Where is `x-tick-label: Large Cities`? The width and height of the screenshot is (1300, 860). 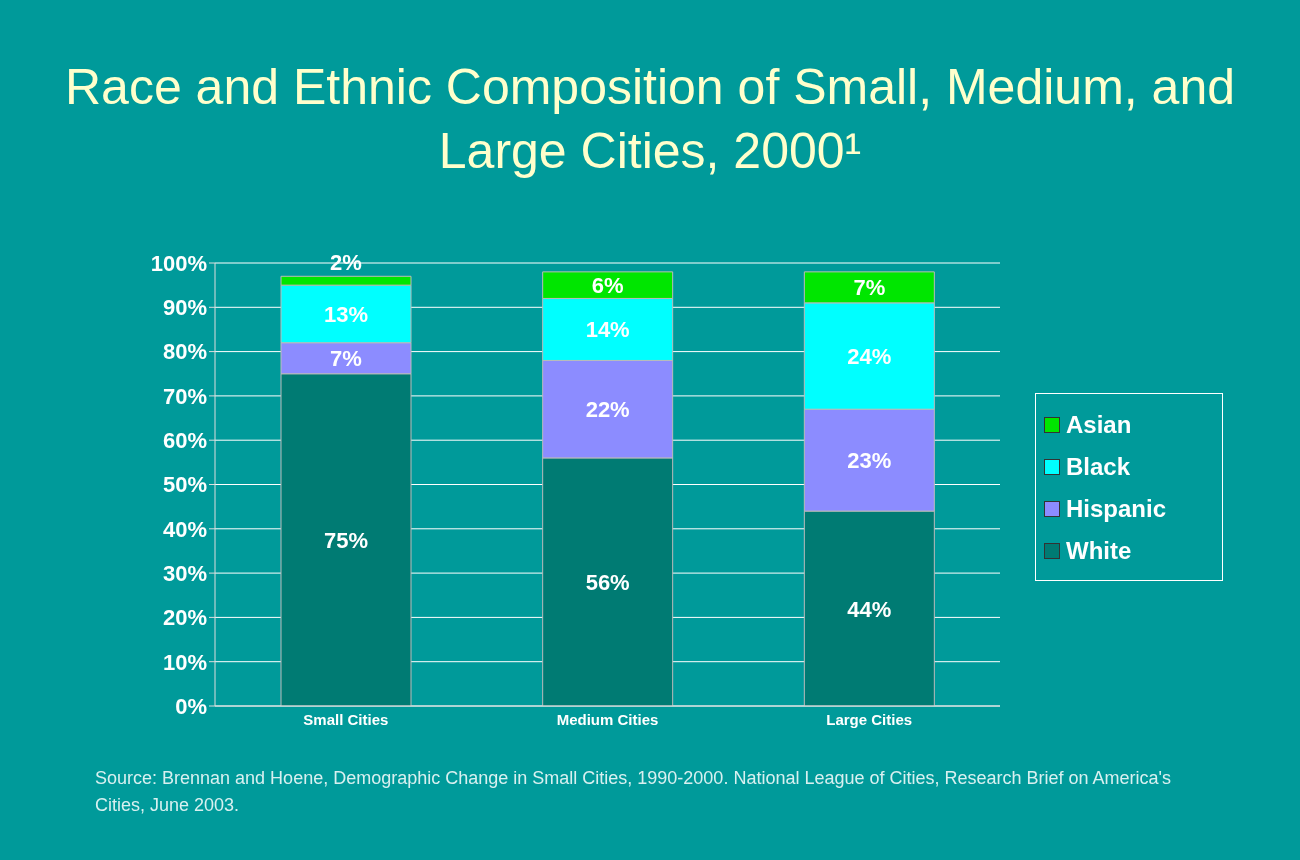 x-tick-label: Large Cities is located at coordinates (869, 719).